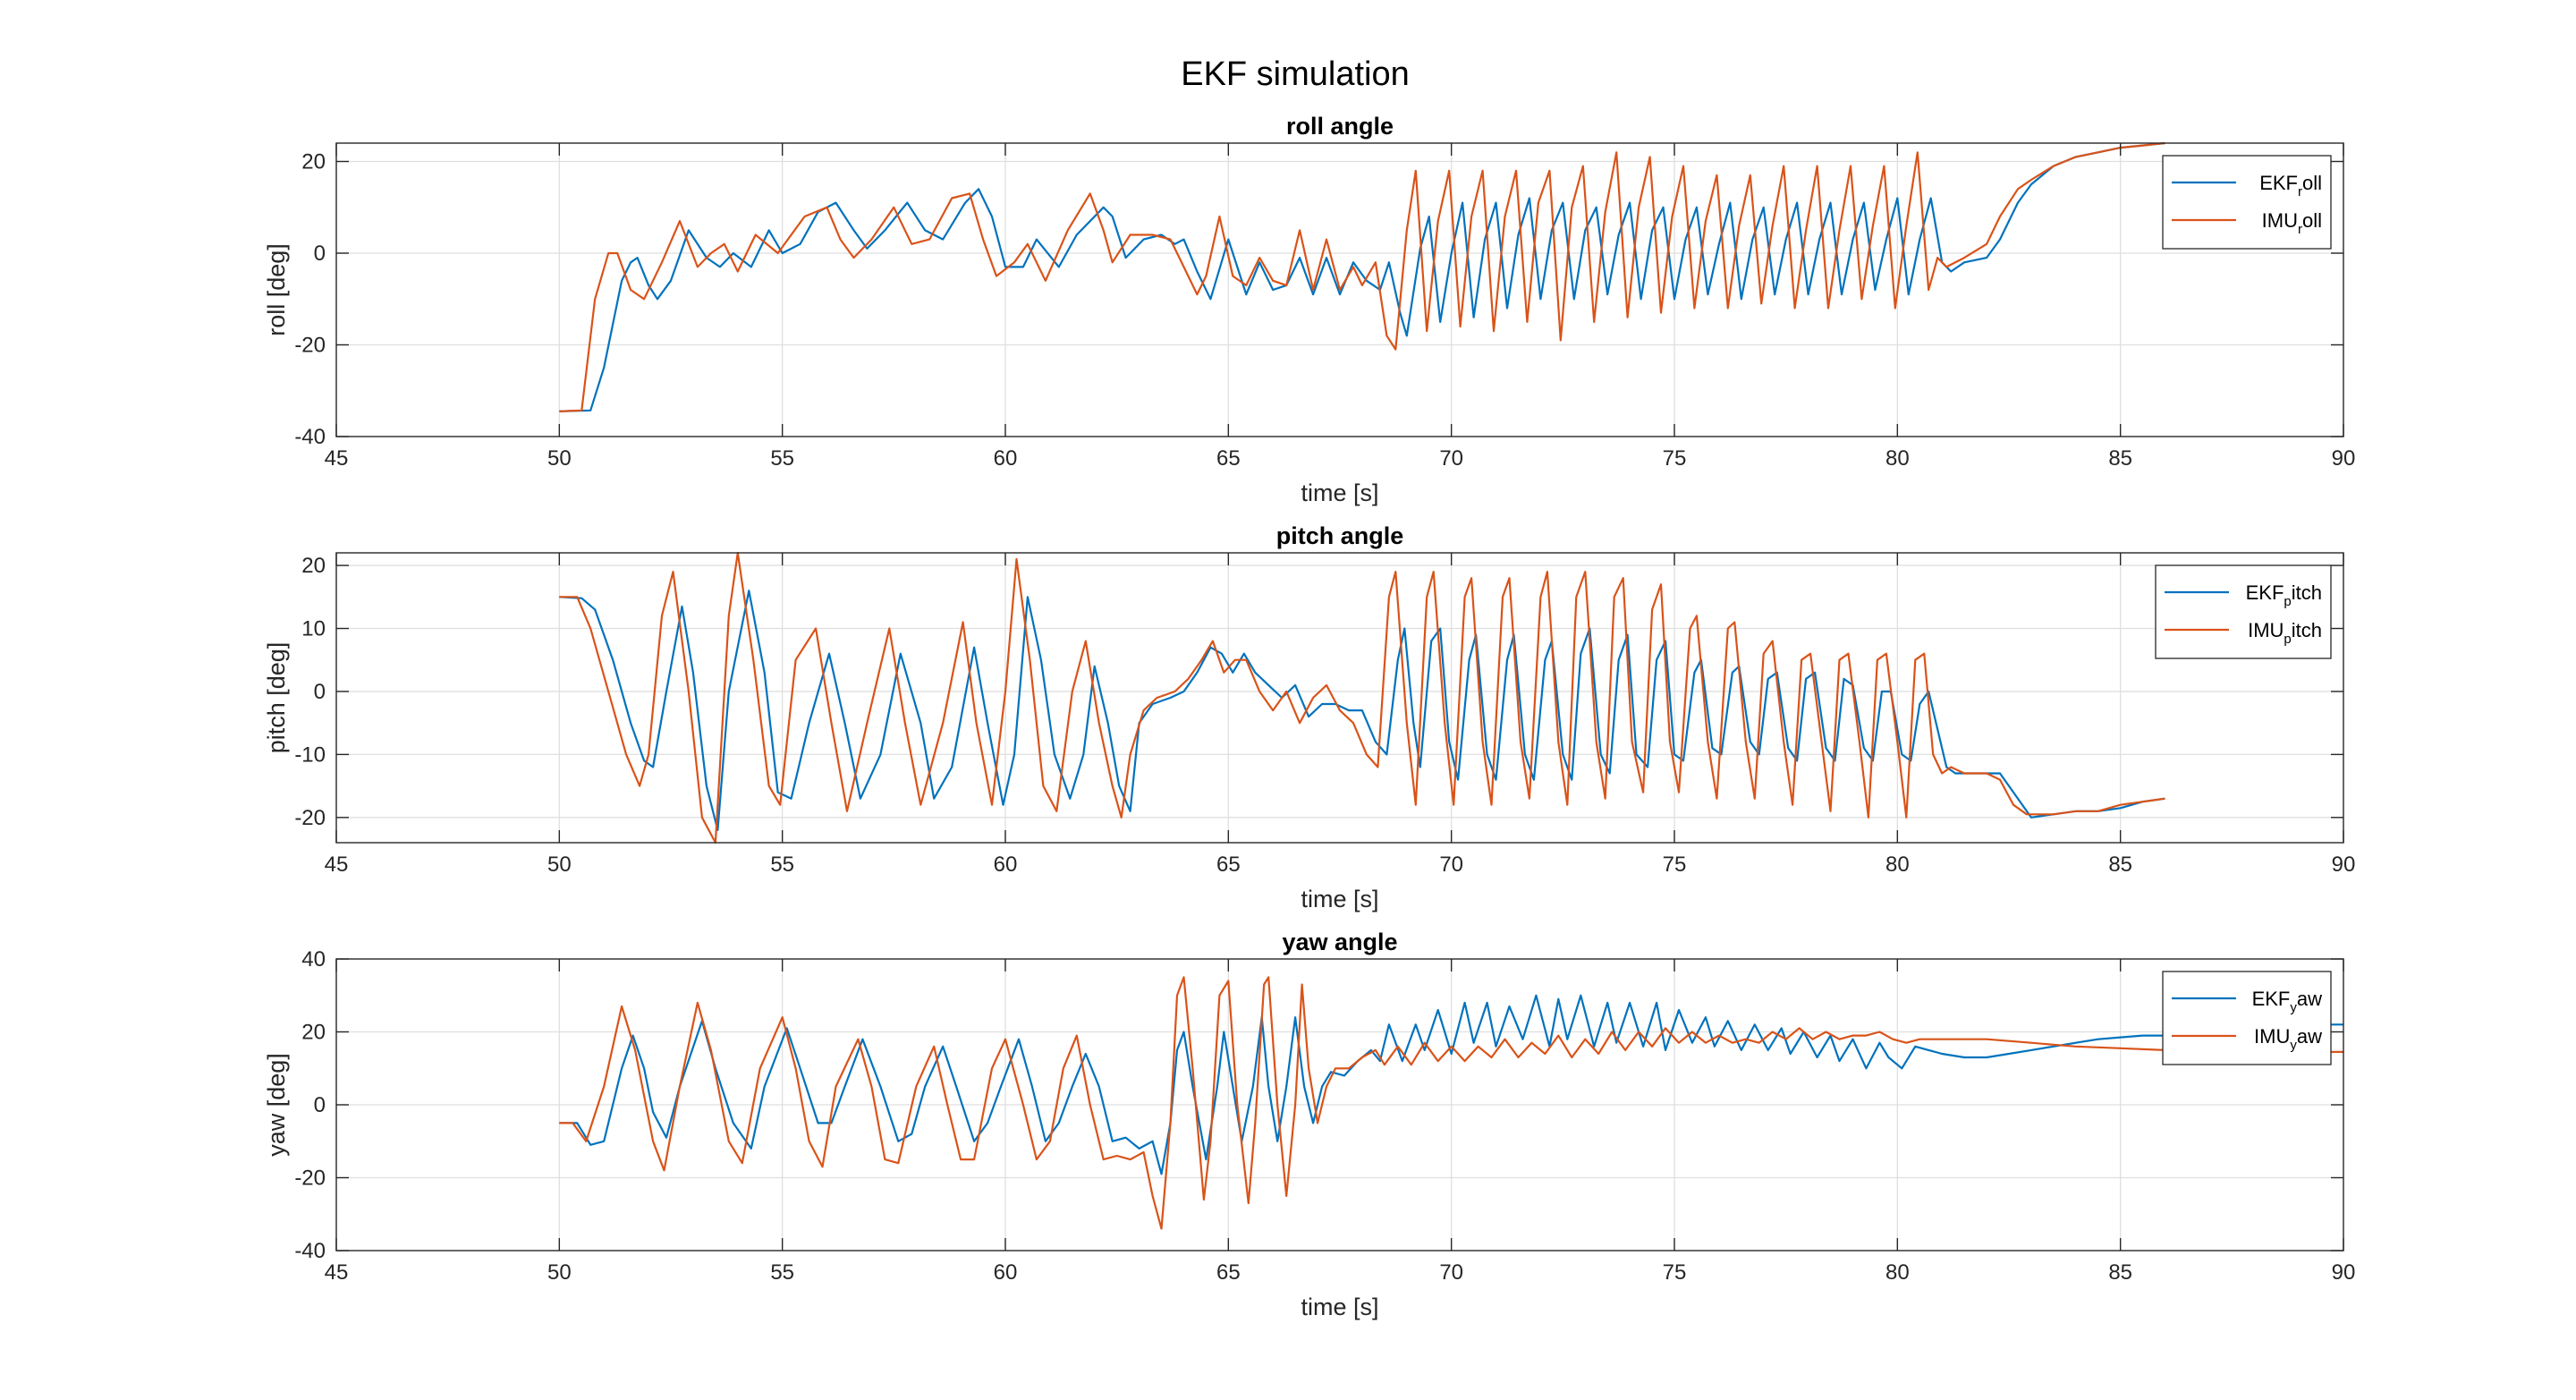 The width and height of the screenshot is (2576, 1400). Describe the element at coordinates (310, 754) in the screenshot. I see `y-tick-label: -10` at that location.